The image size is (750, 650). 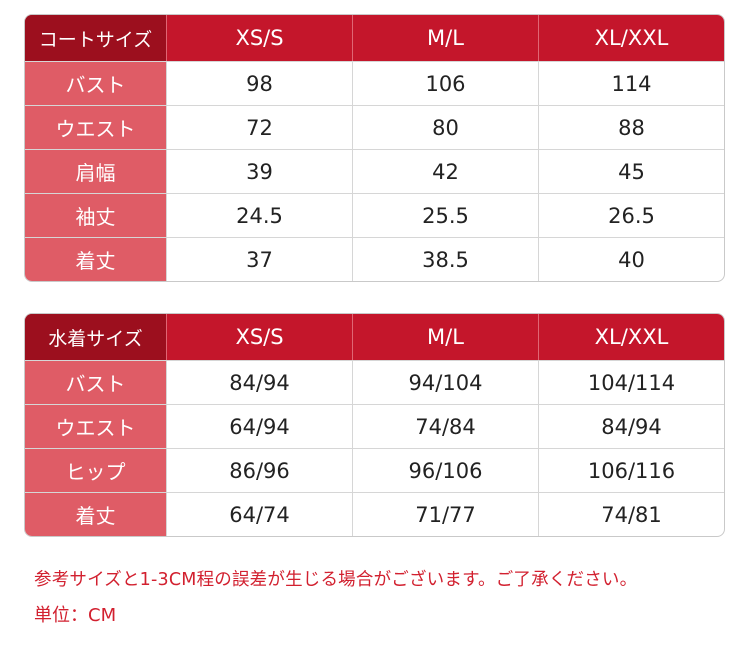 I want to click on table-row: バスト 84/94 94/104 104/114, so click(x=374, y=382).